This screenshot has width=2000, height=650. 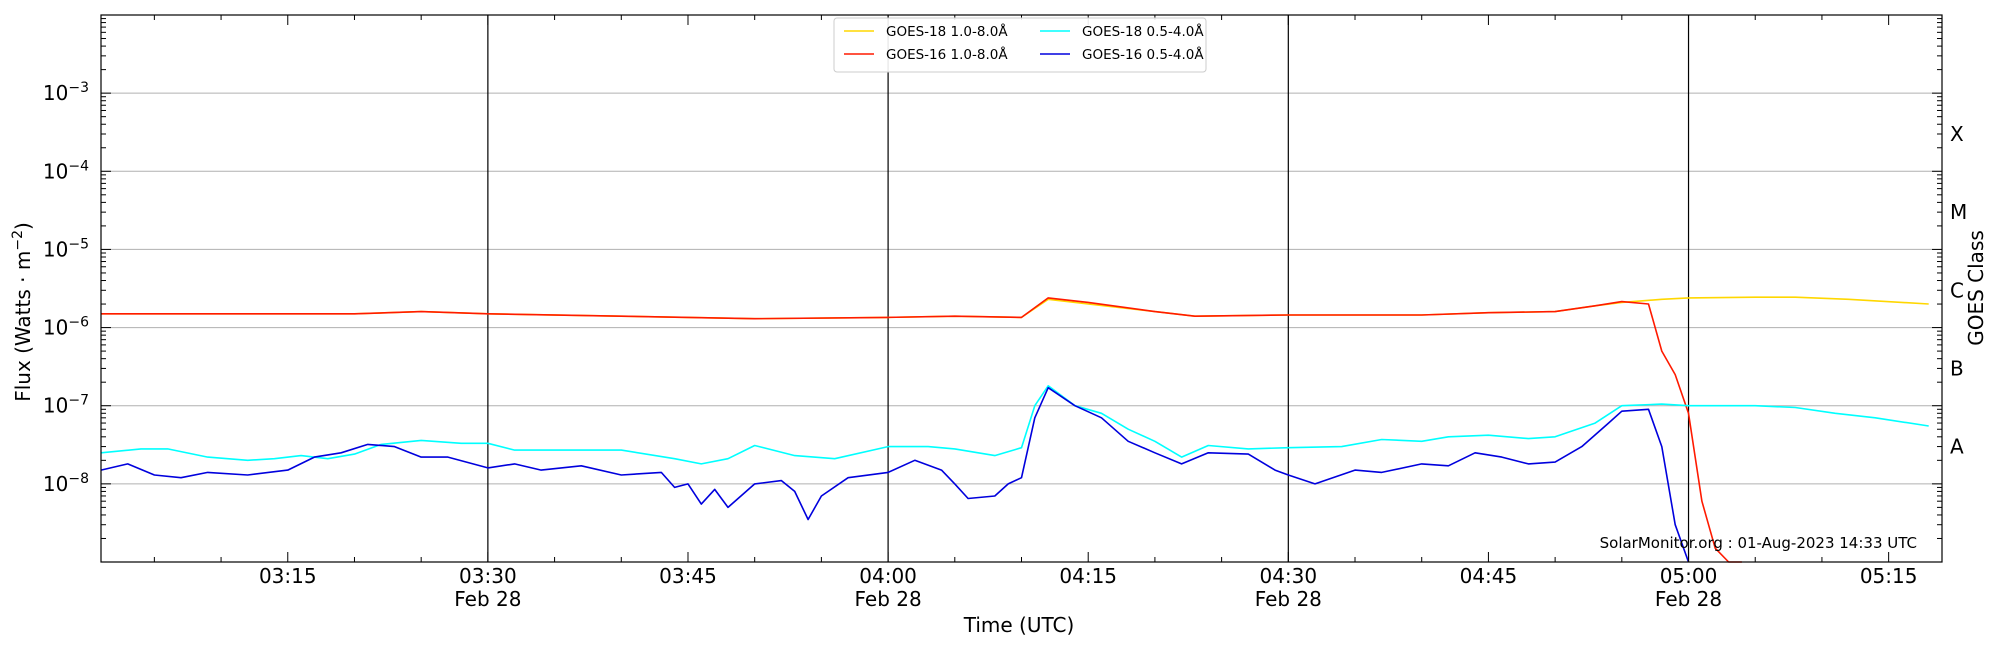 What do you see at coordinates (66, 92) in the screenshot?
I see `y-tick-label: 10⁻³` at bounding box center [66, 92].